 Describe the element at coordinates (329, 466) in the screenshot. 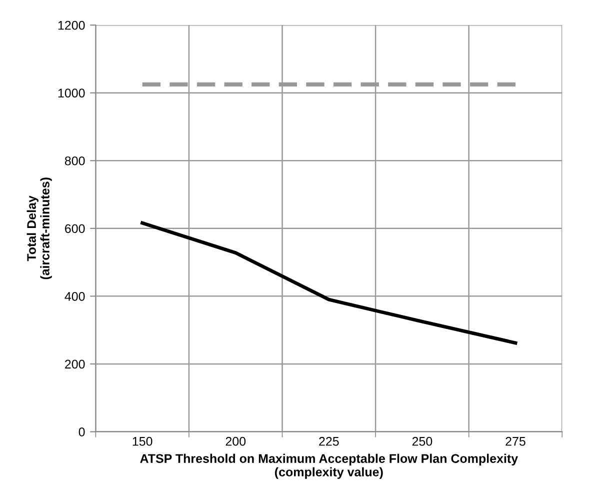

I see `x-axis-title: ATSP Threshold on Maximum Acceptable Flow Plan Complexity (complexity value)` at that location.